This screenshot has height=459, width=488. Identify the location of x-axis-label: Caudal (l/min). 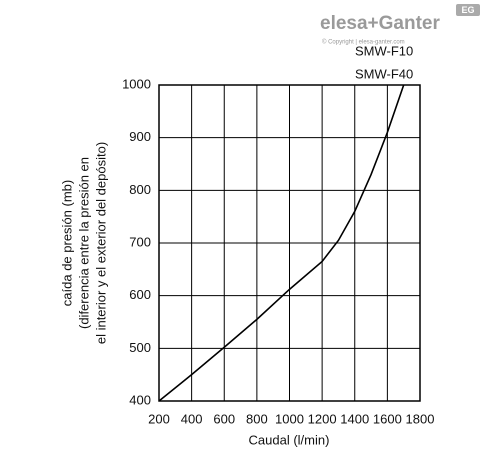
(289, 439).